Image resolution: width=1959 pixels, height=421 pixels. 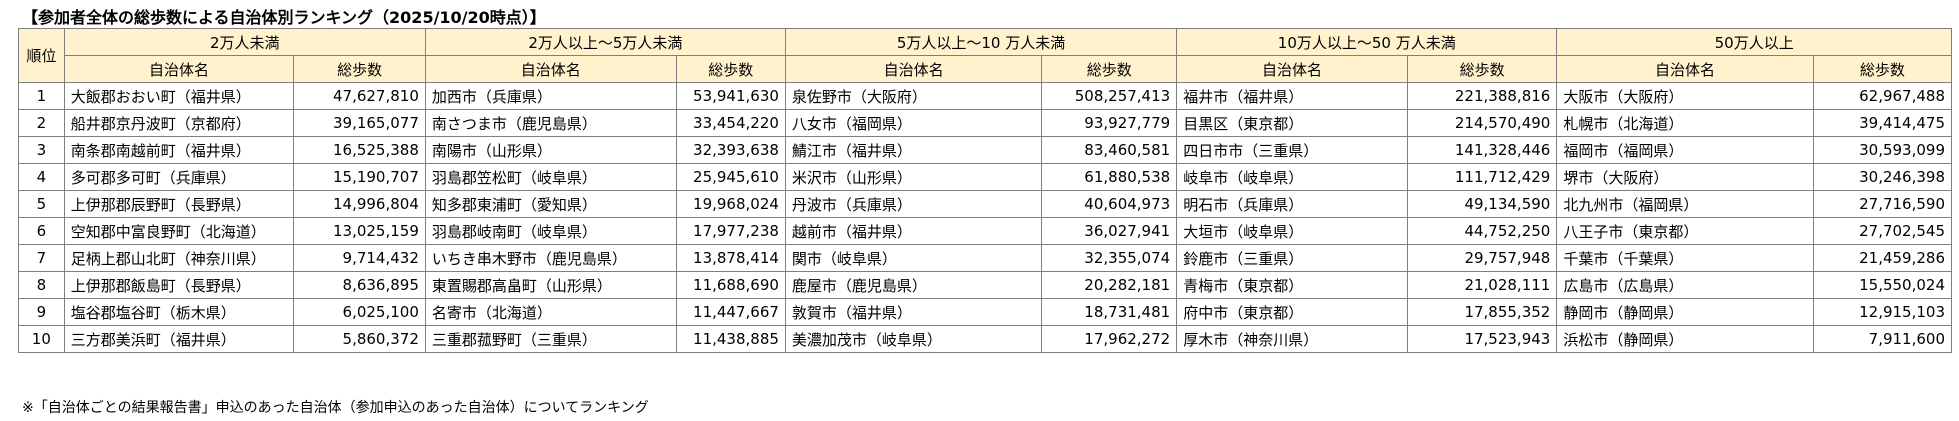 What do you see at coordinates (1685, 123) in the screenshot?
I see `municipality-name-cell: 札幌市（北海道）` at bounding box center [1685, 123].